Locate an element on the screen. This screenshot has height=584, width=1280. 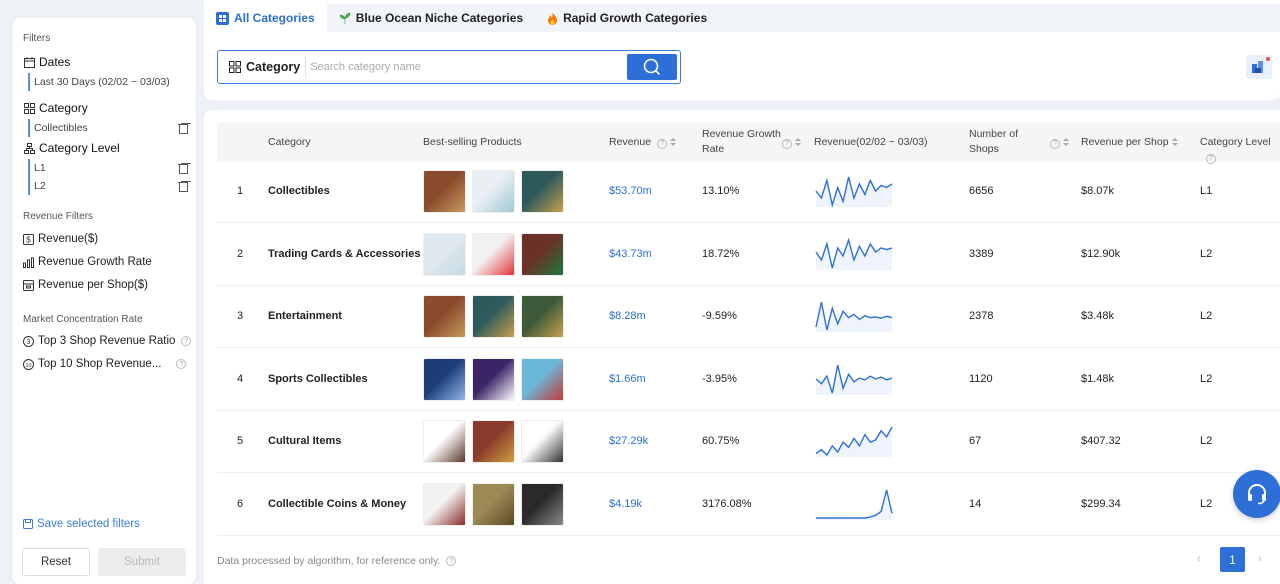
hierarchy-icon is located at coordinates (29, 148).